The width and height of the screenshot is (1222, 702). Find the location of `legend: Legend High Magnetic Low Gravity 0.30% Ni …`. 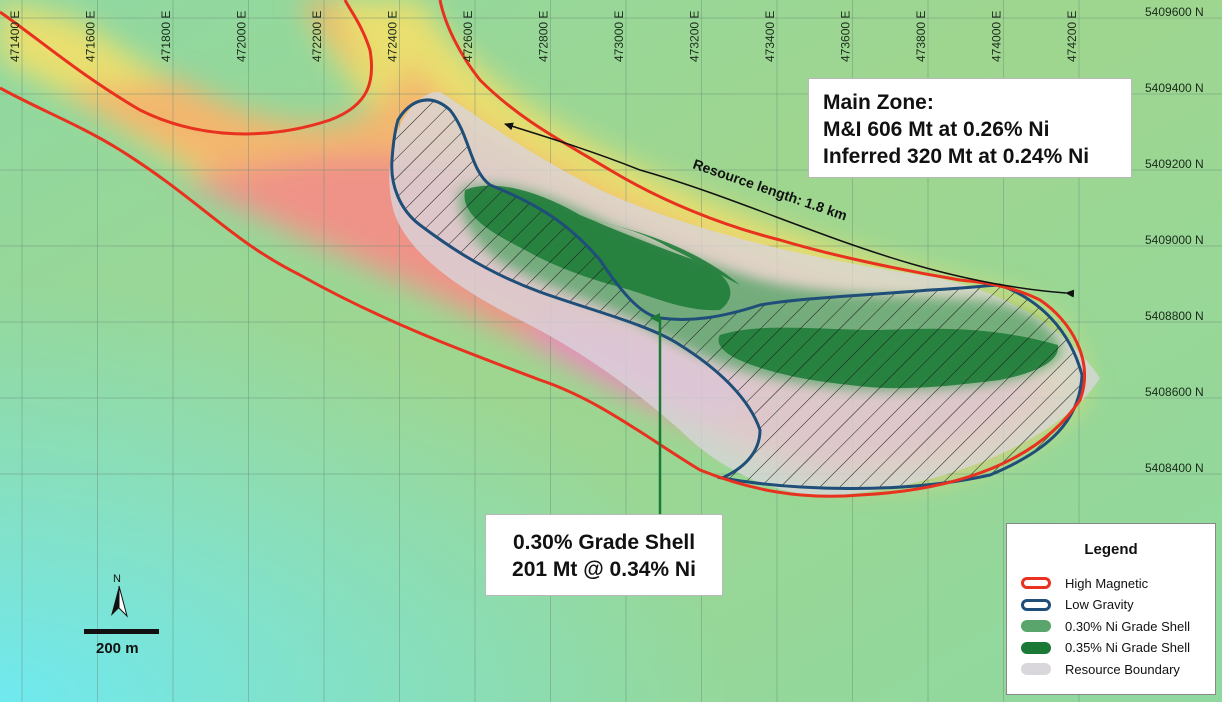

legend: Legend High Magnetic Low Gravity 0.30% Ni … is located at coordinates (1111, 609).